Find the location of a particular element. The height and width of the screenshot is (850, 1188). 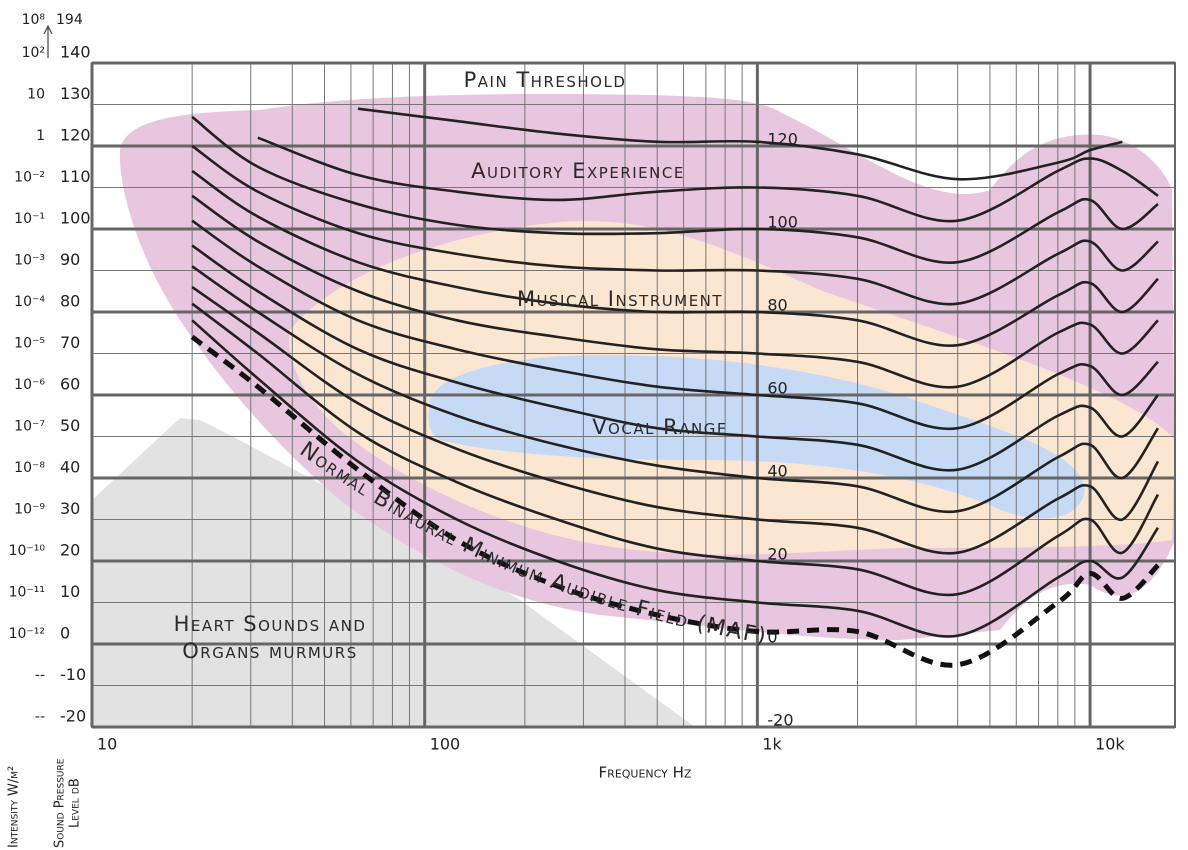

y-axis-label: Level dB is located at coordinates (75, 803).